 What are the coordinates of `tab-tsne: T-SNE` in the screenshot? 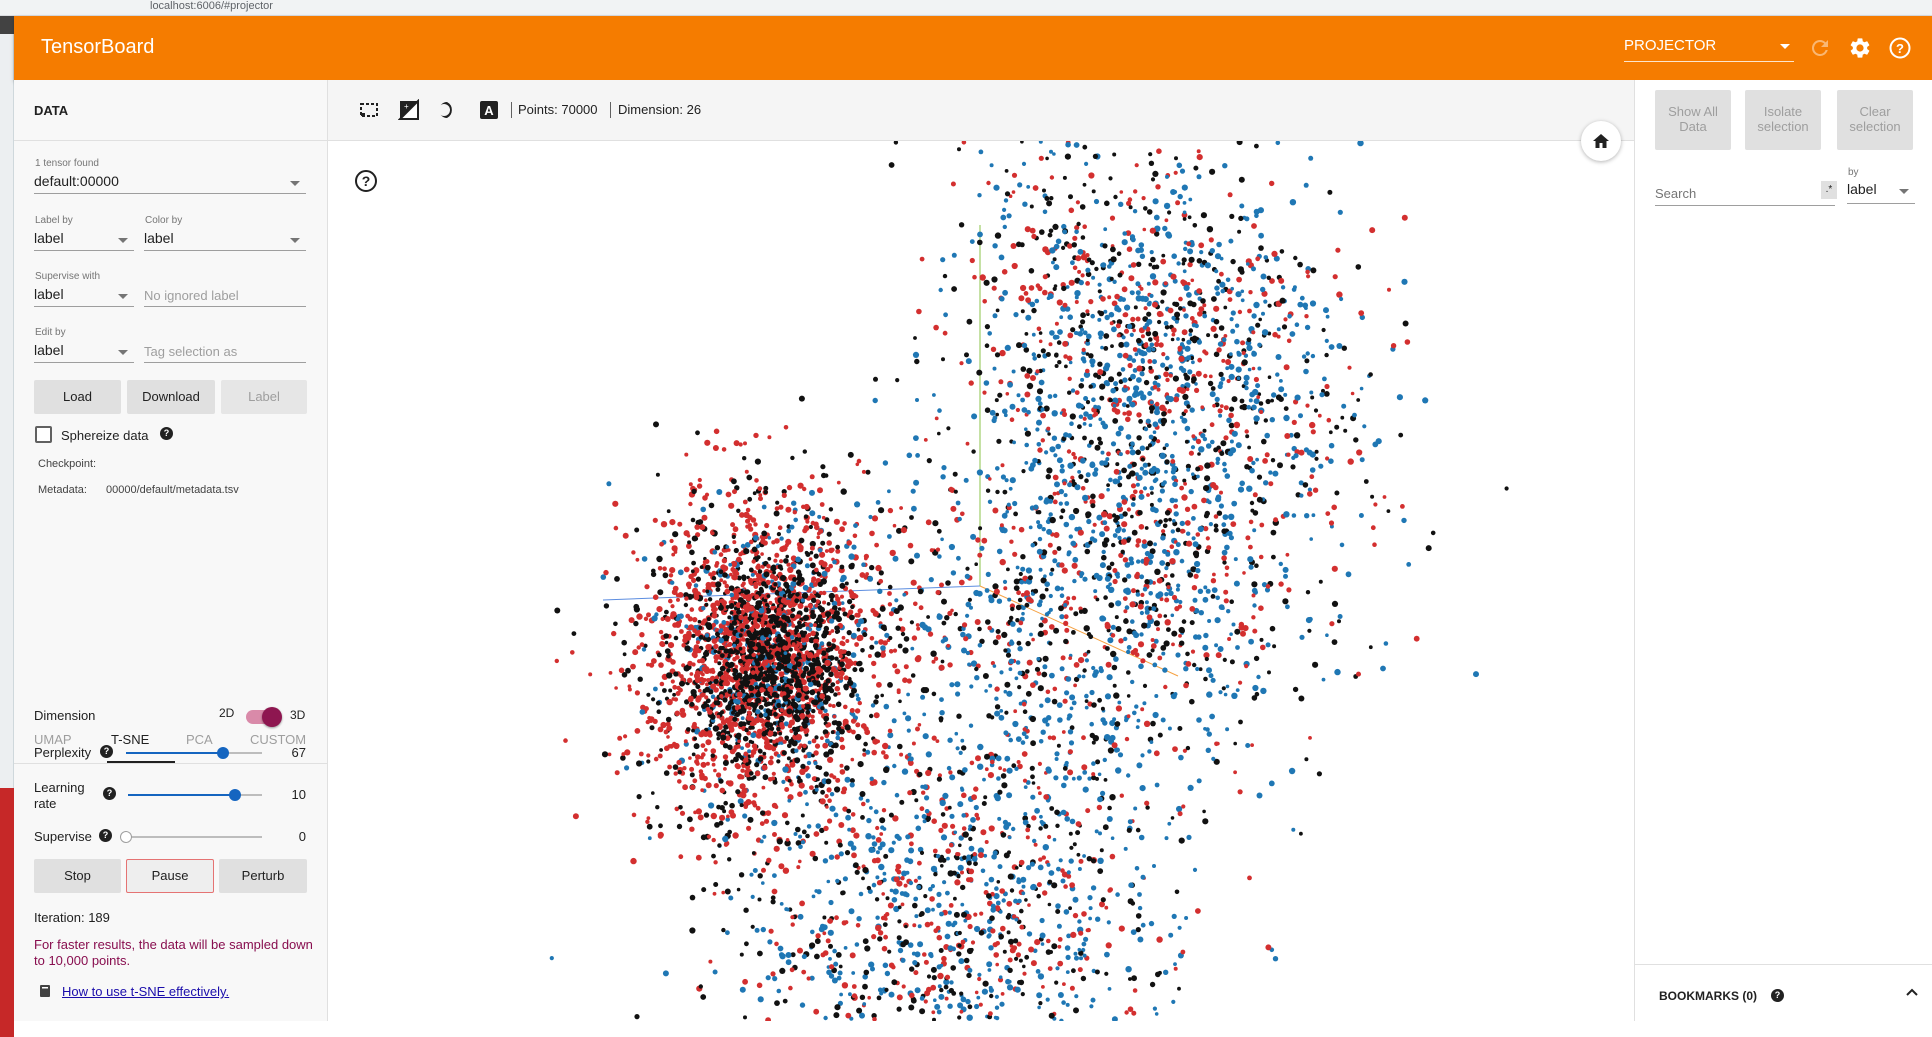 It's located at (130, 739).